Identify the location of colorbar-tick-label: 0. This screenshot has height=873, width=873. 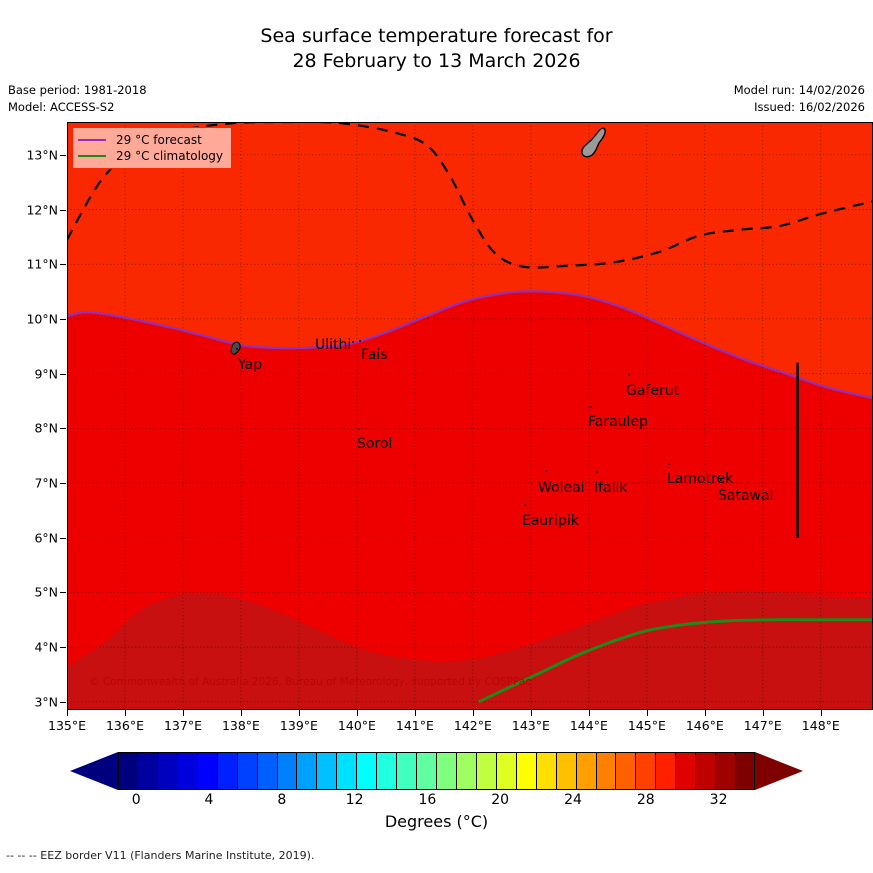
(136, 800).